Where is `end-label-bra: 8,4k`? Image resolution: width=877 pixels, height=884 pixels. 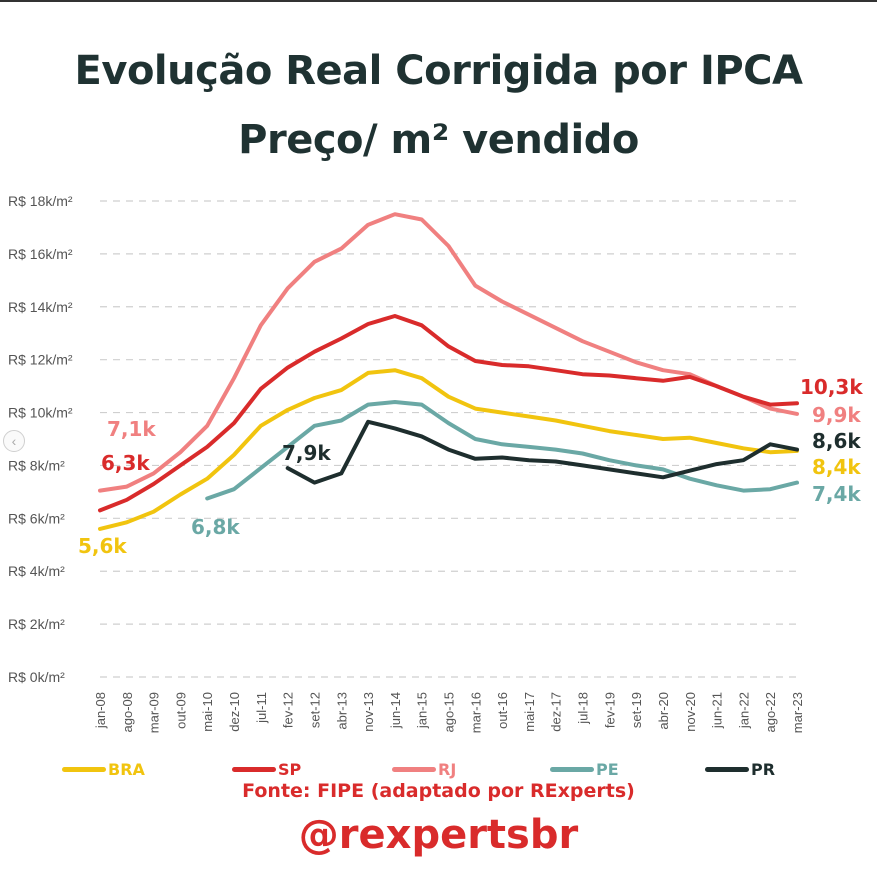 end-label-bra: 8,4k is located at coordinates (836, 467).